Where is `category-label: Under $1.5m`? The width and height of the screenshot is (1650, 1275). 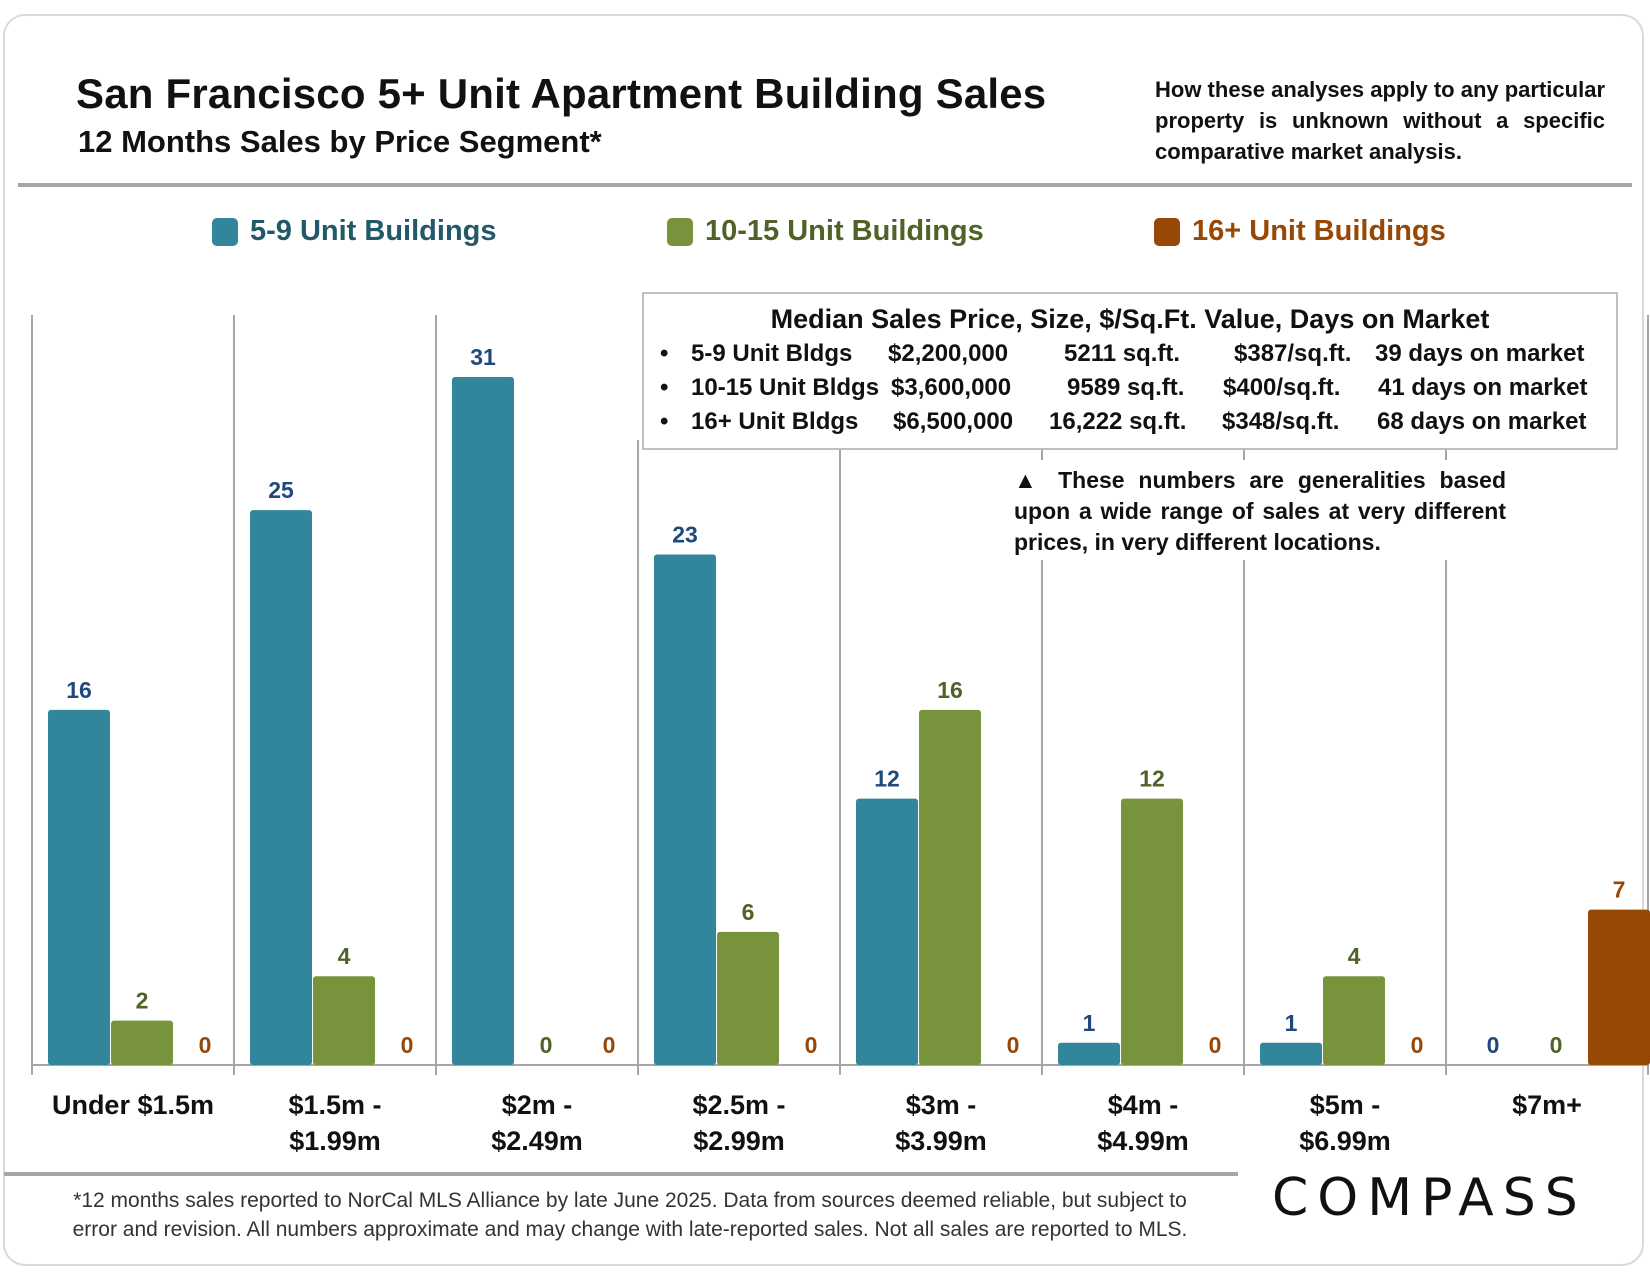 category-label: Under $1.5m is located at coordinates (133, 1105).